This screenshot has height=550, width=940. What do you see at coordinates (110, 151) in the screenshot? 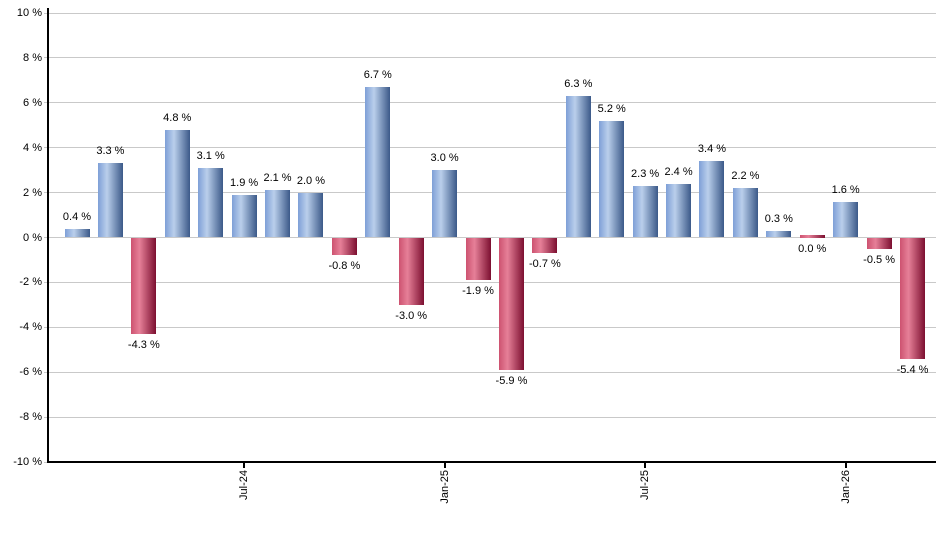
I see `bar-value-label: 3.3 %` at bounding box center [110, 151].